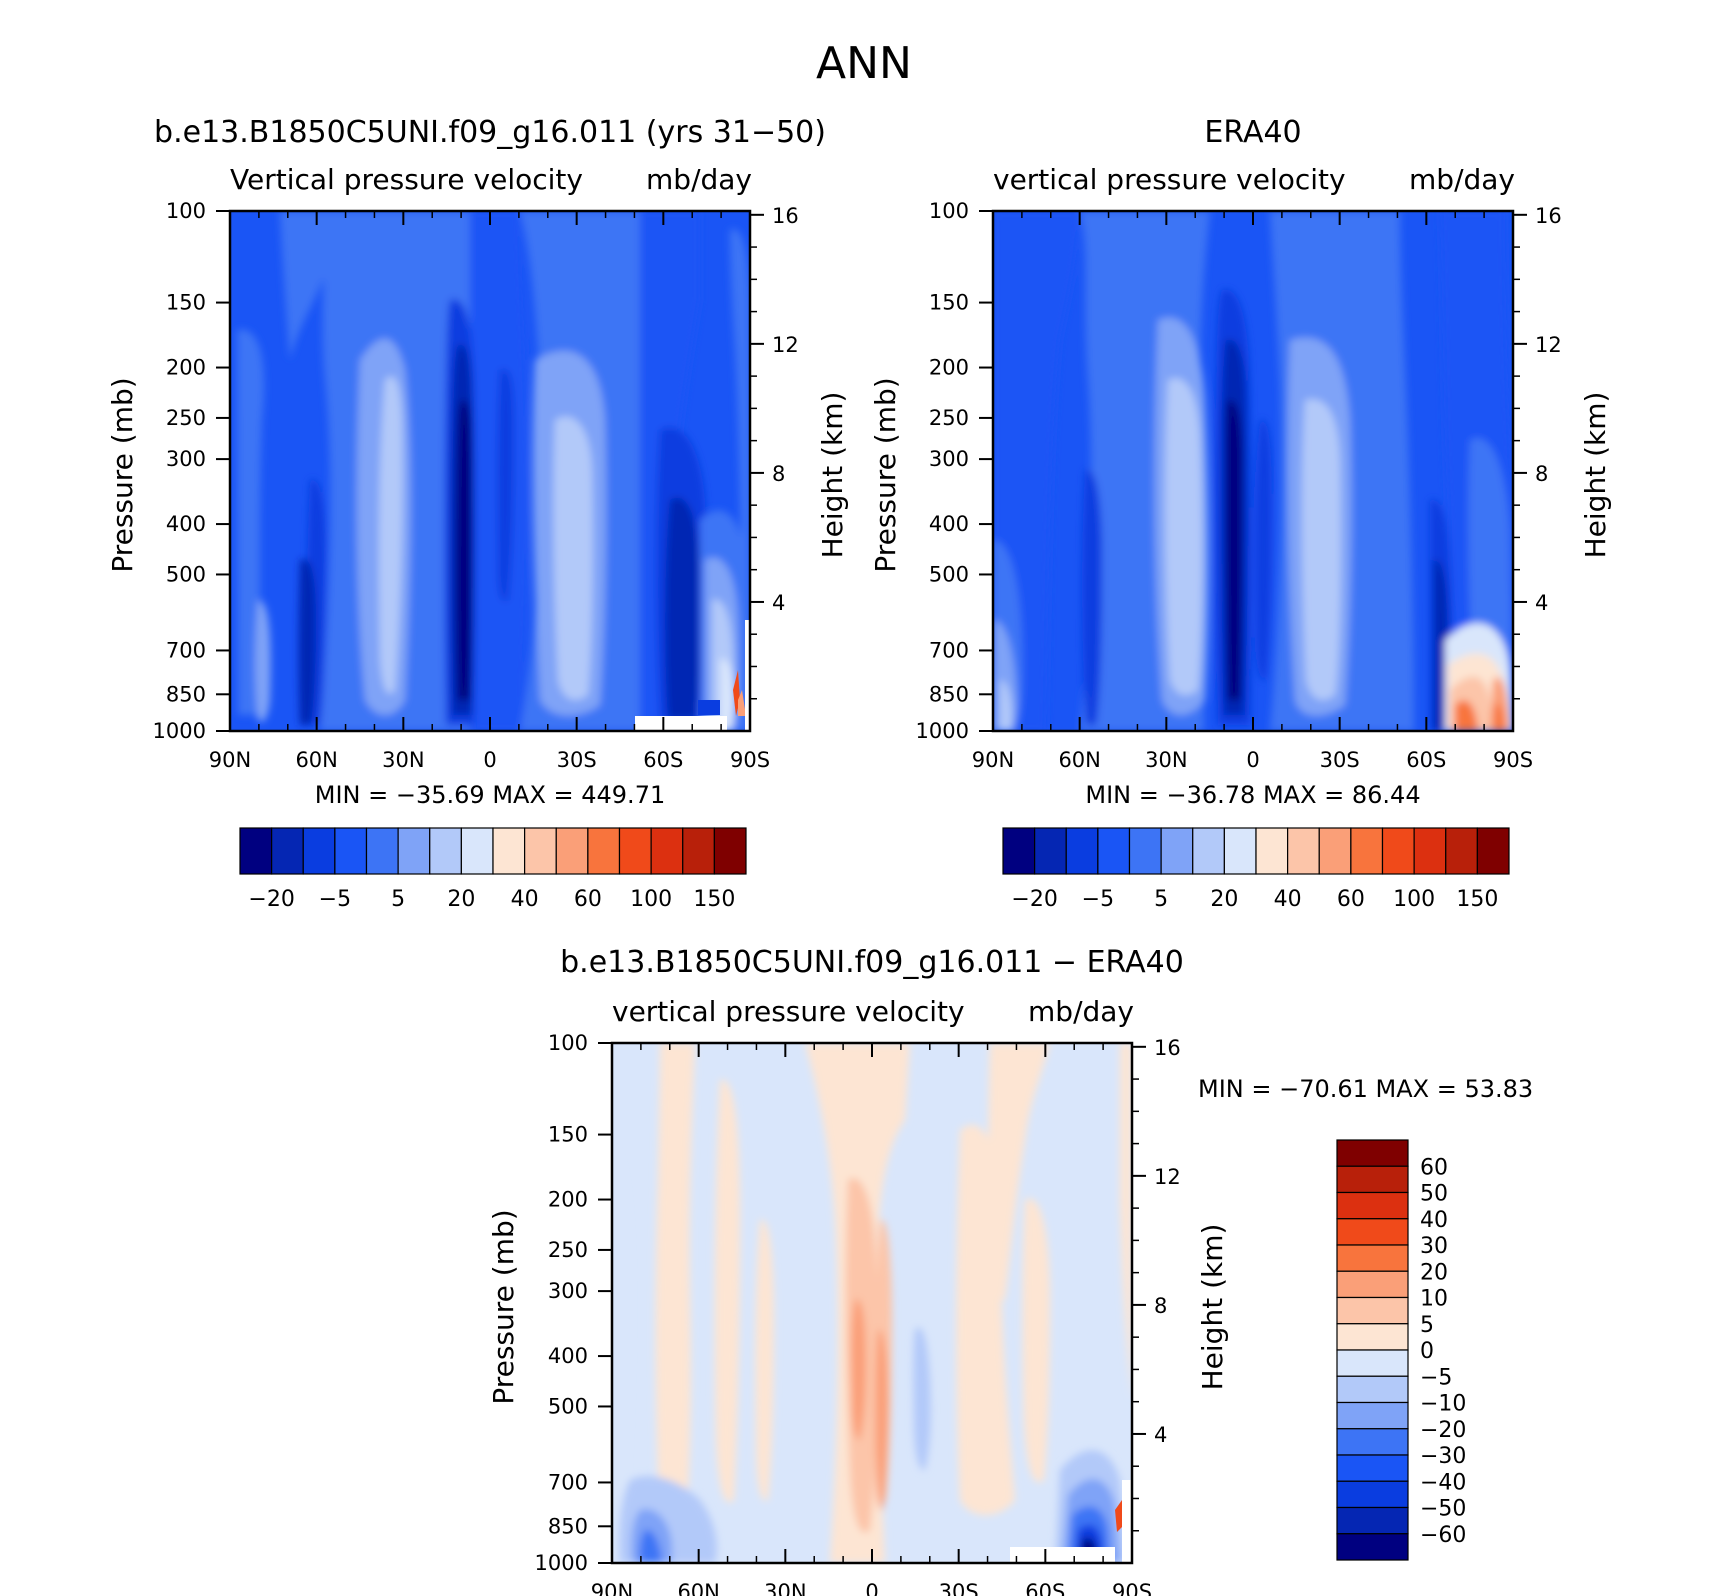 Image resolution: width=1710 pixels, height=1596 pixels. Describe the element at coordinates (1212, 1307) in the screenshot. I see `panel-difference-ylabel-right: Height (km)` at that location.